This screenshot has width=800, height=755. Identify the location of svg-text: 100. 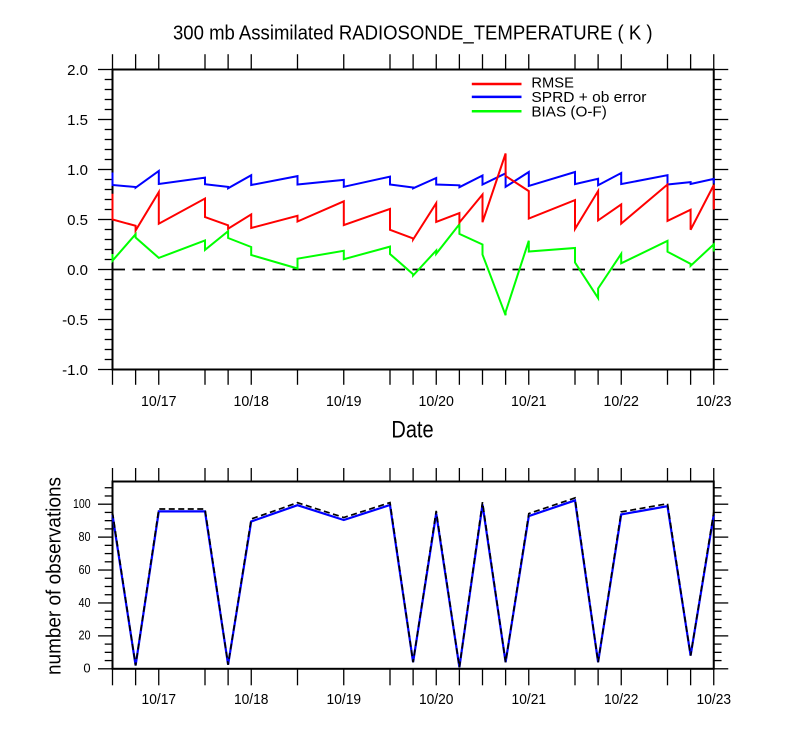
(82, 503).